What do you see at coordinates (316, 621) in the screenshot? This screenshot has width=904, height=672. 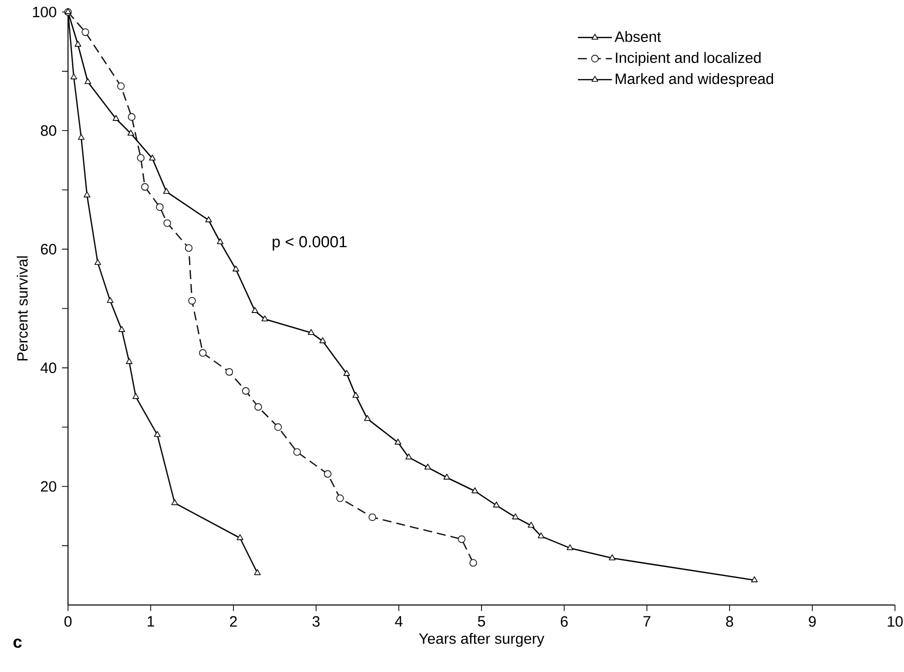 I see `x-tick-label: 3` at bounding box center [316, 621].